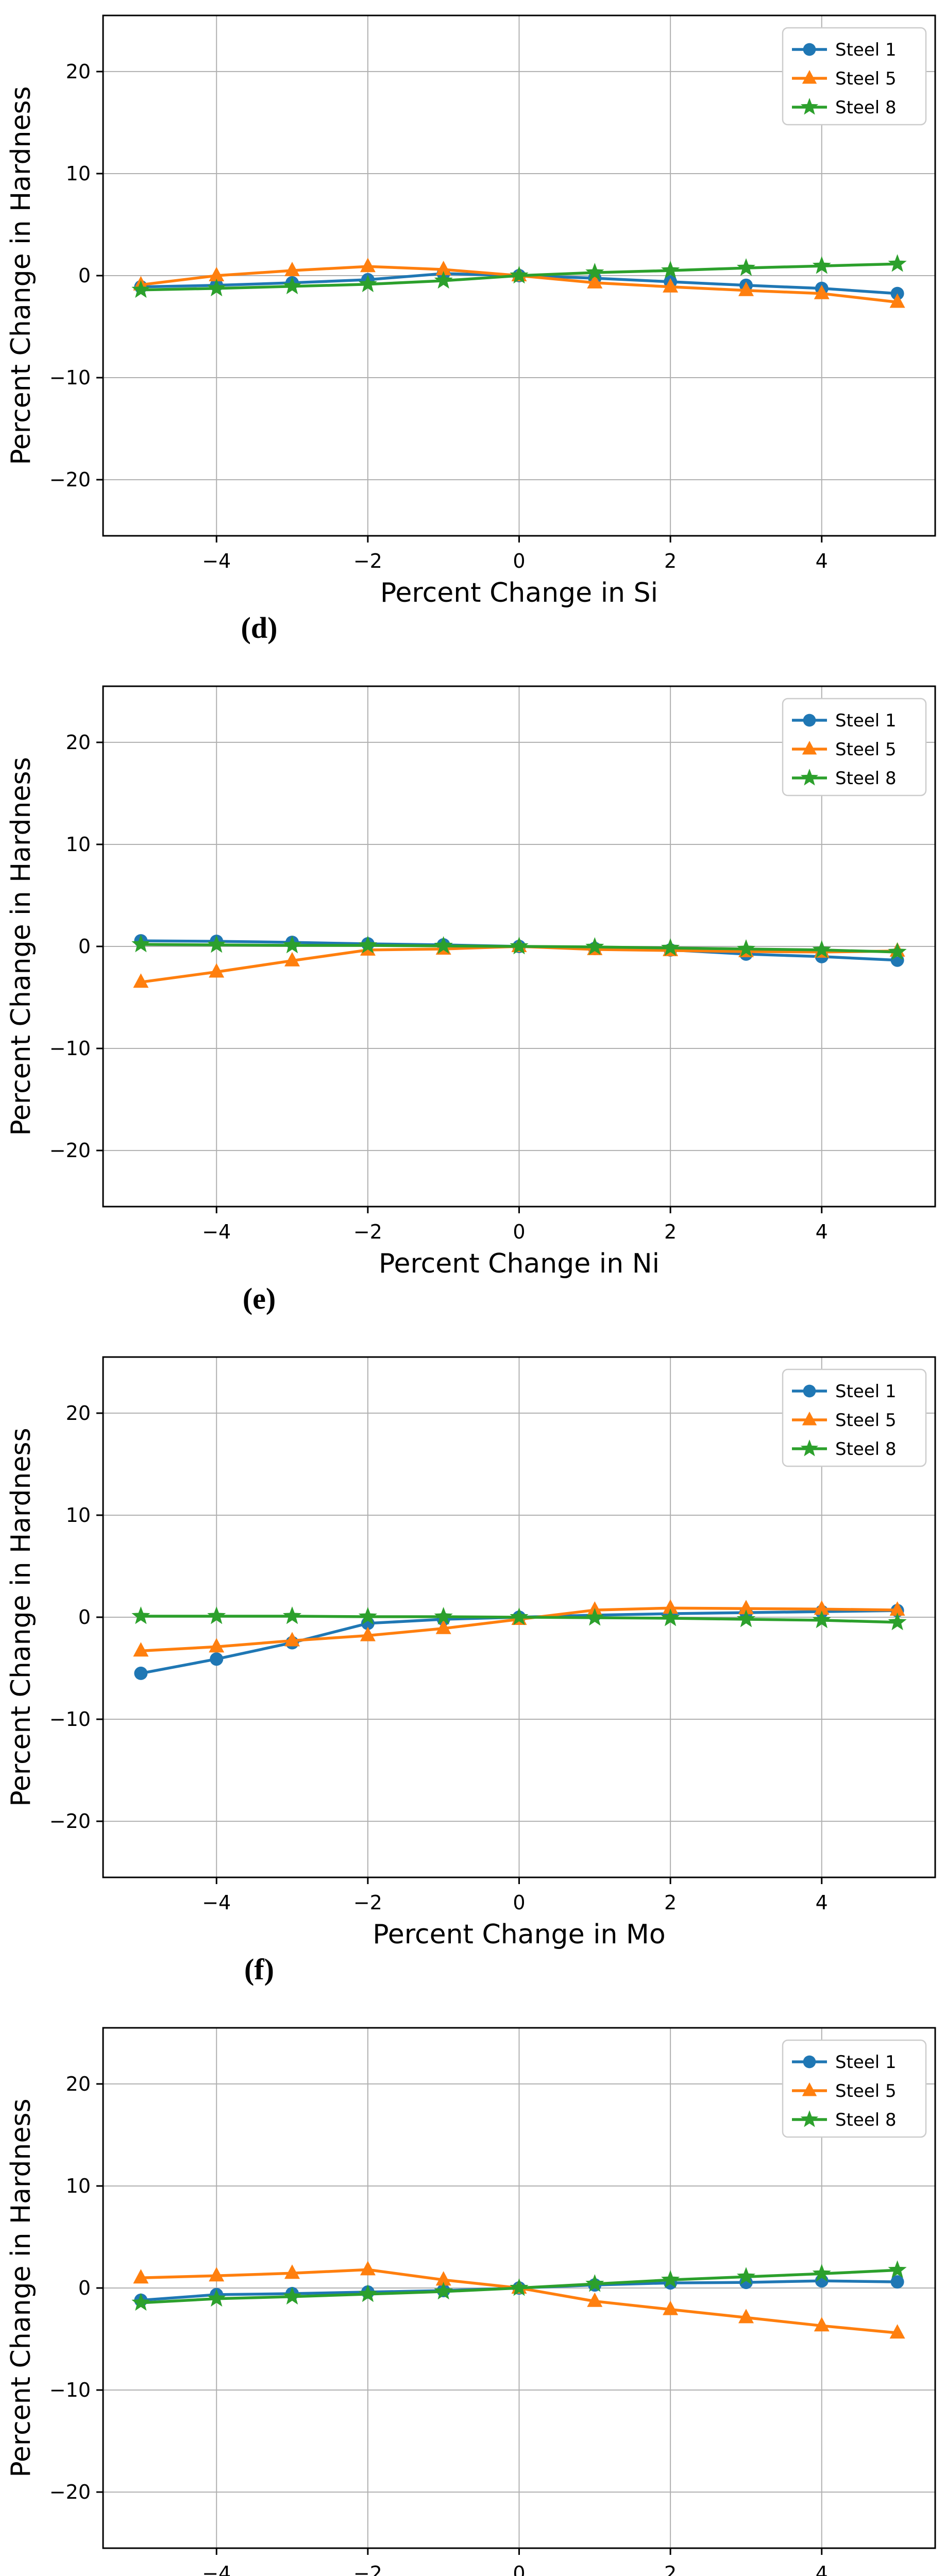  Describe the element at coordinates (519, 593) in the screenshot. I see `x-axis-label: Percent Change in Si` at that location.